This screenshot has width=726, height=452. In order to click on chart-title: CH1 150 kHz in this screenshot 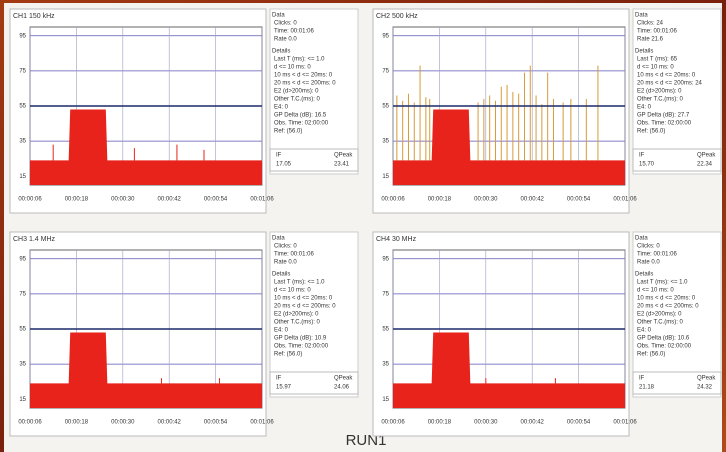, I will do `click(34, 16)`.